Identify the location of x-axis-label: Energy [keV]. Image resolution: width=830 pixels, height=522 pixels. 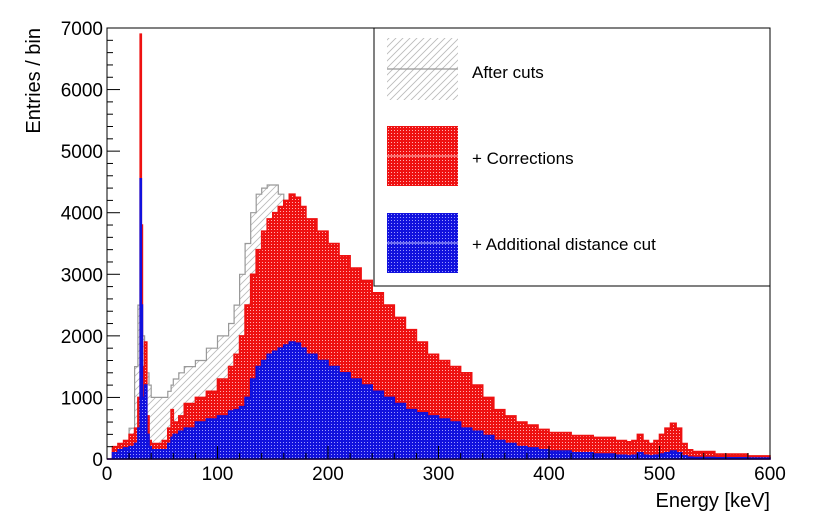
(712, 501).